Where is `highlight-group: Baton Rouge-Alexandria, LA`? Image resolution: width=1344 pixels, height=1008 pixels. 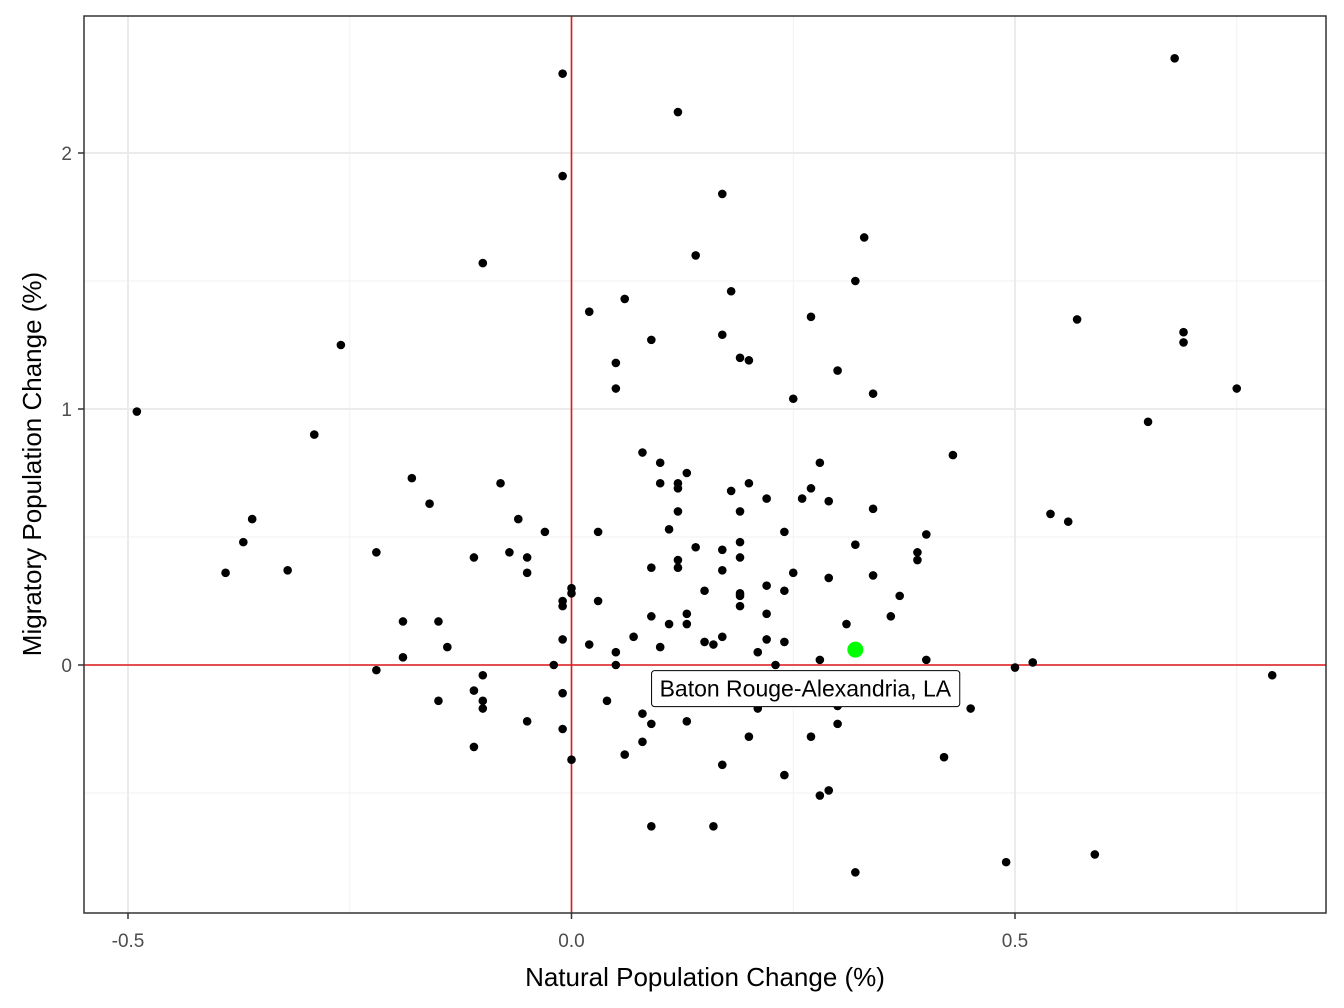 highlight-group: Baton Rouge-Alexandria, LA is located at coordinates (806, 674).